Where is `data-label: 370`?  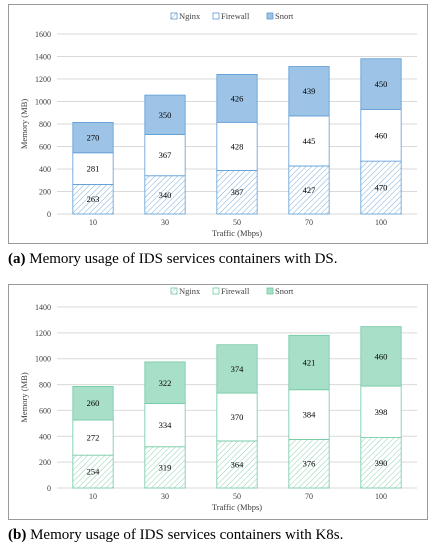 data-label: 370 is located at coordinates (237, 417).